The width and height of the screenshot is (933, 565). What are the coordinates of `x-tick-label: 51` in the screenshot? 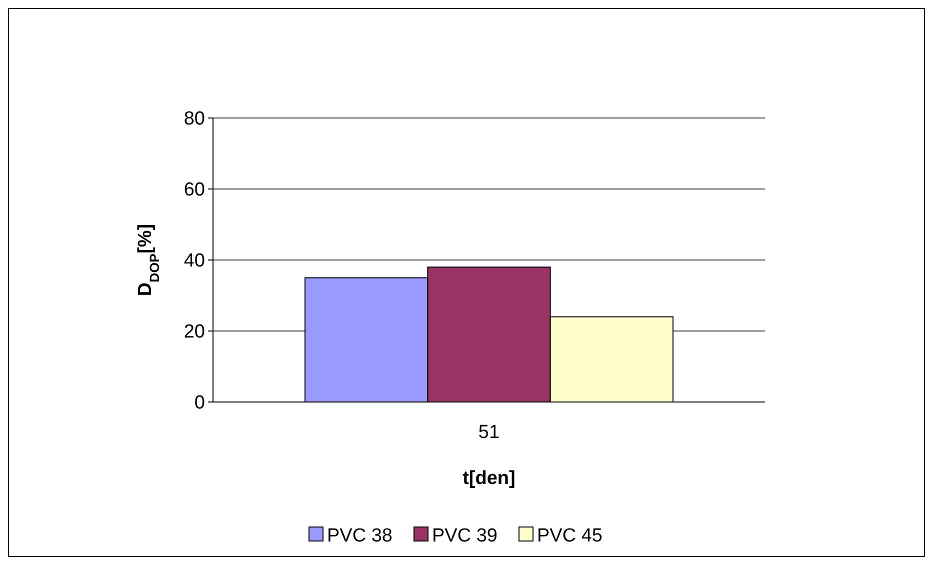 It's located at (489, 432).